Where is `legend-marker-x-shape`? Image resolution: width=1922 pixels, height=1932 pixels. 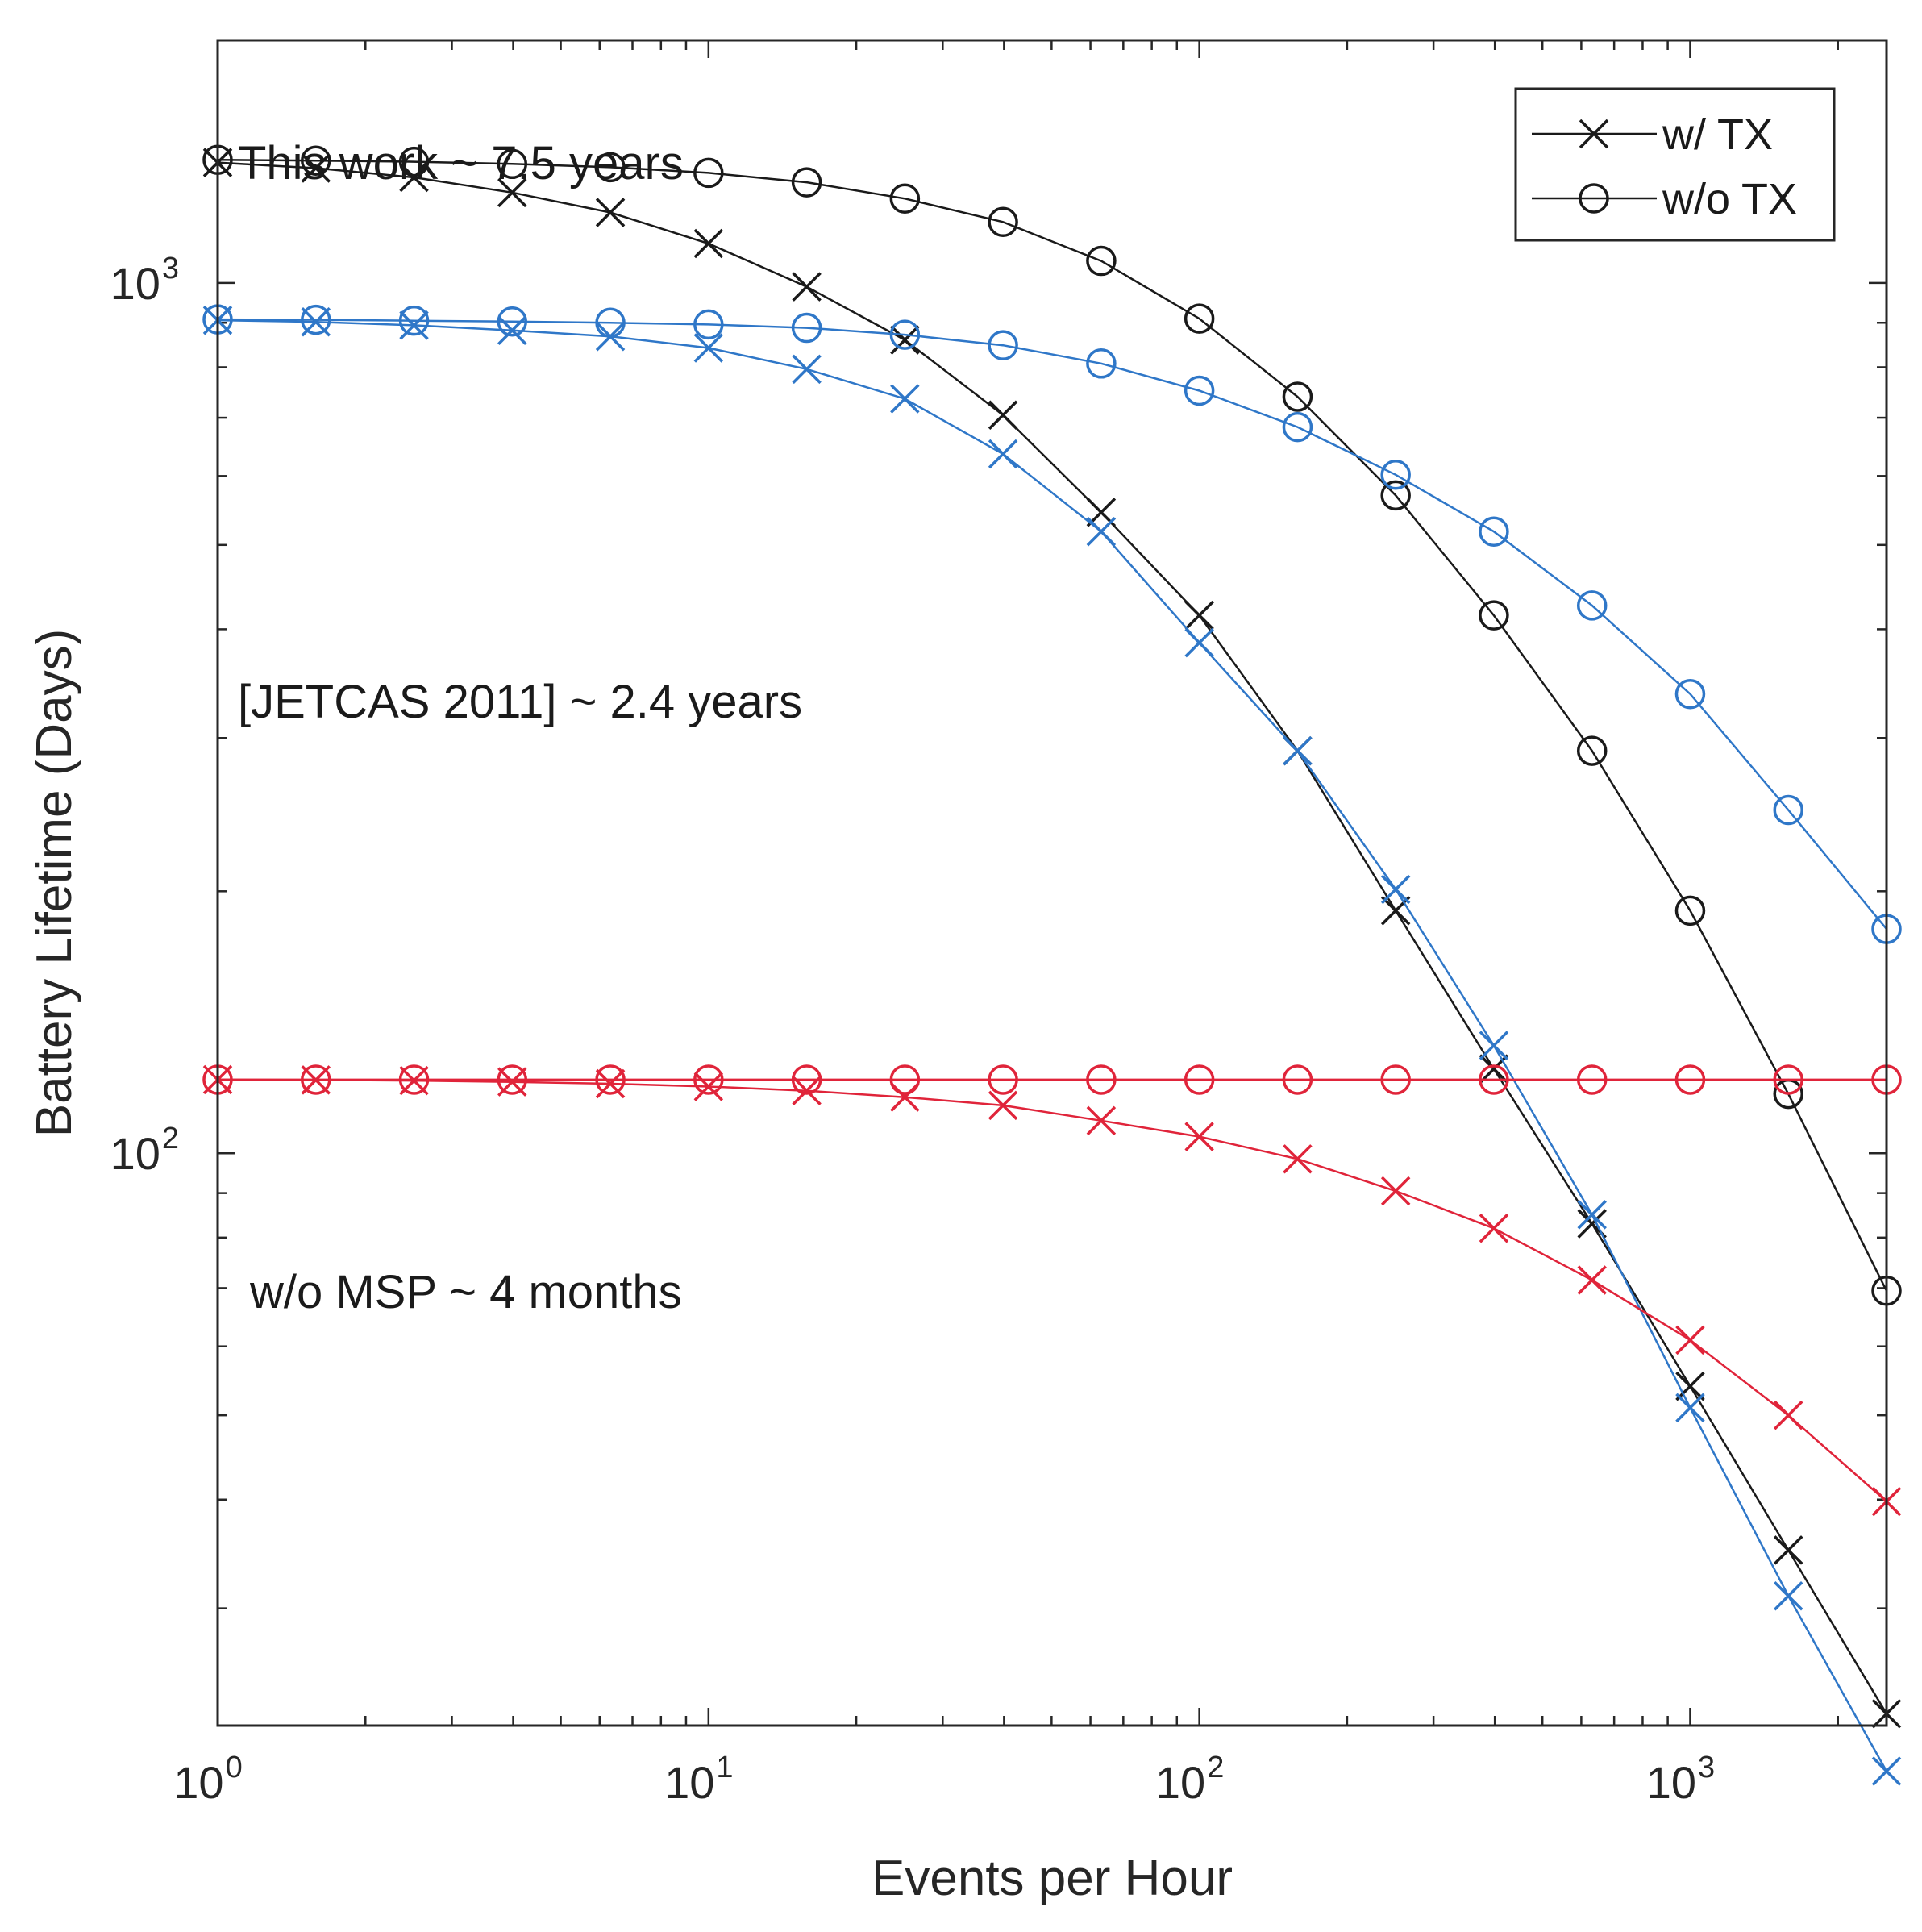
legend-marker-x-shape is located at coordinates (1594, 134).